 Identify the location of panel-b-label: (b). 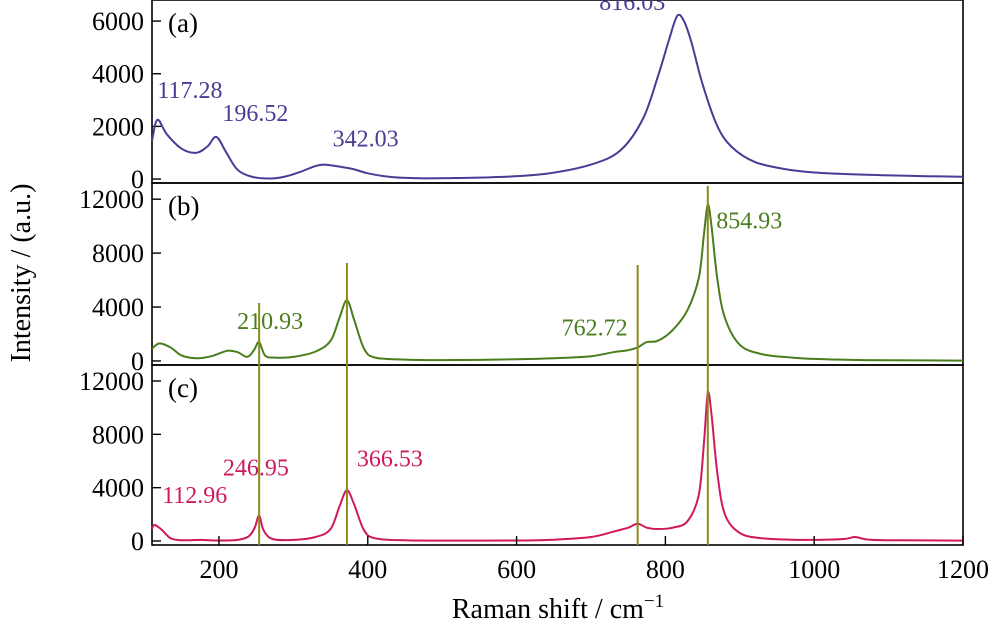
(183, 206).